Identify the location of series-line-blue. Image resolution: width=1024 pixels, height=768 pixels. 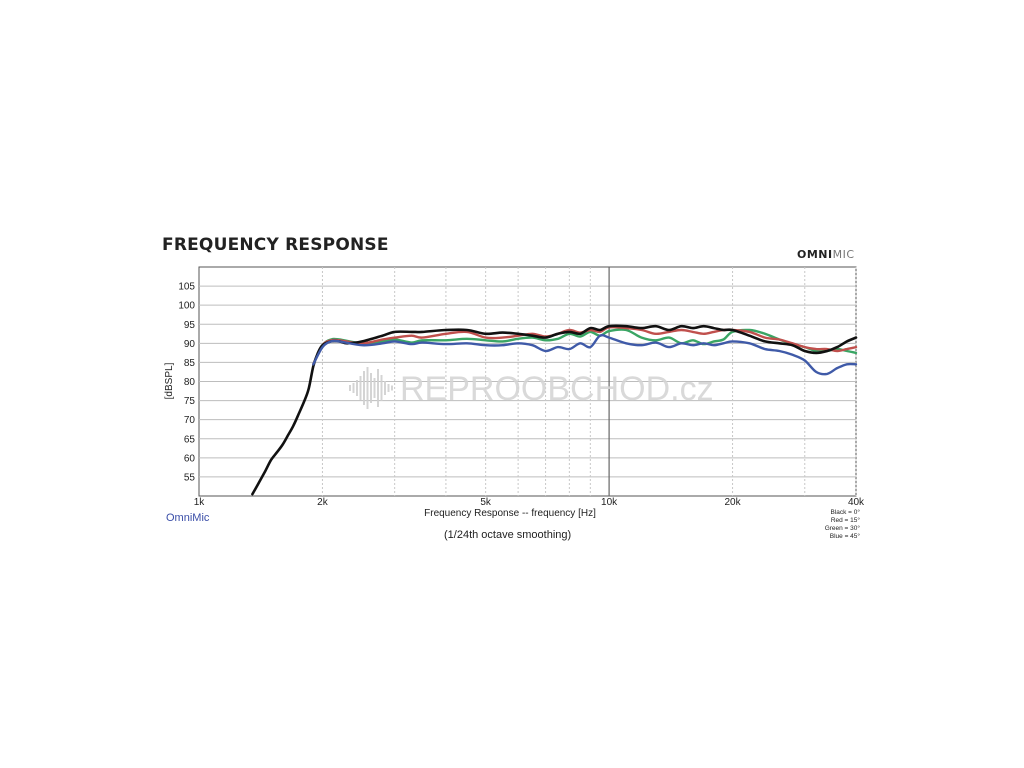
(585, 354).